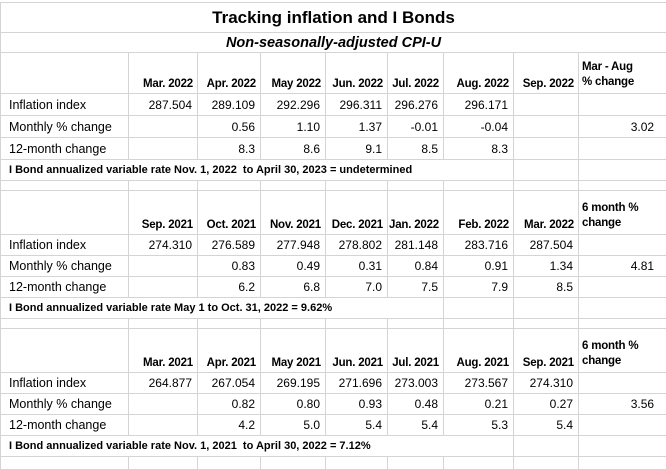 This screenshot has height=470, width=666. I want to click on row-label-cell: Monthly % change, so click(65, 127).